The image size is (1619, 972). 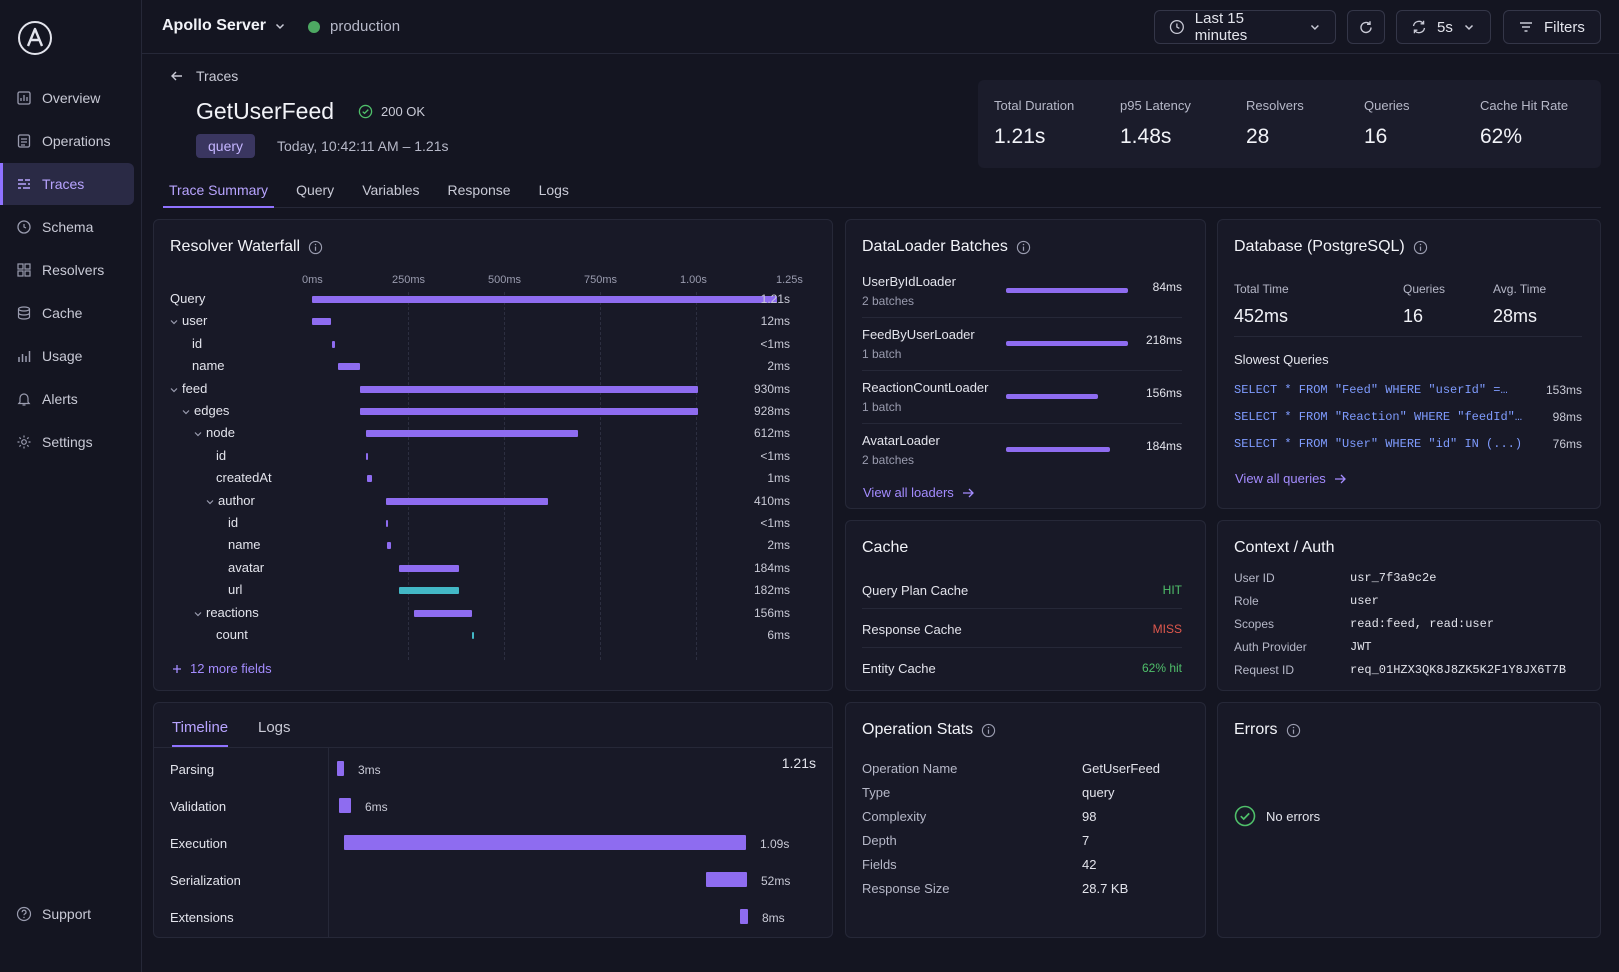 What do you see at coordinates (67, 141) in the screenshot?
I see `sidebar-item-operations: Operations` at bounding box center [67, 141].